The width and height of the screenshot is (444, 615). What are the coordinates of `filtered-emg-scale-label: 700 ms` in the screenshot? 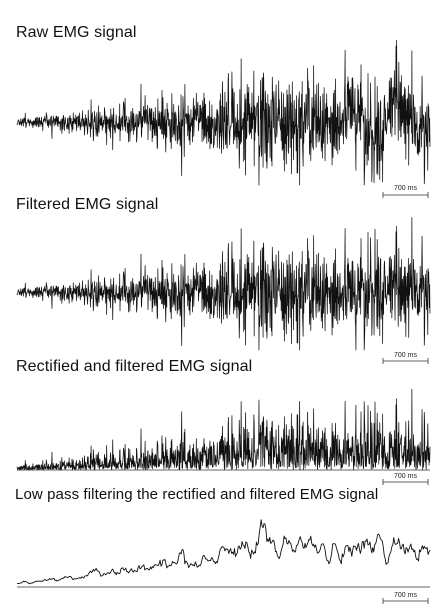 It's located at (405, 355).